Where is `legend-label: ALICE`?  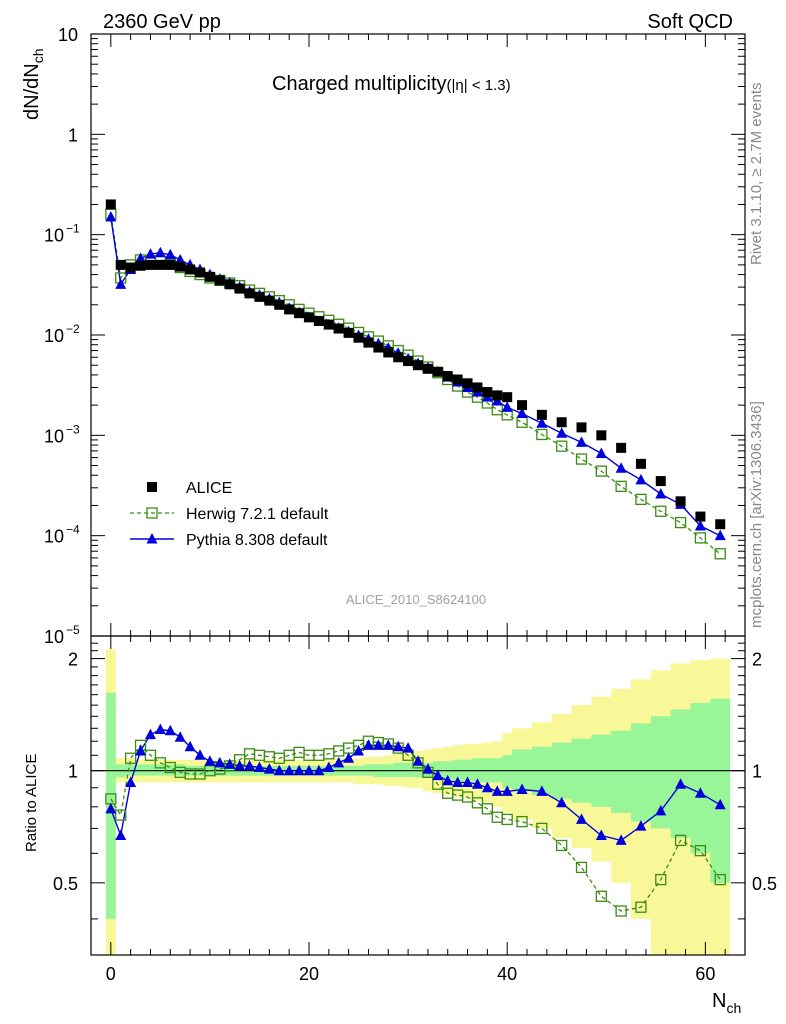
legend-label: ALICE is located at coordinates (209, 488).